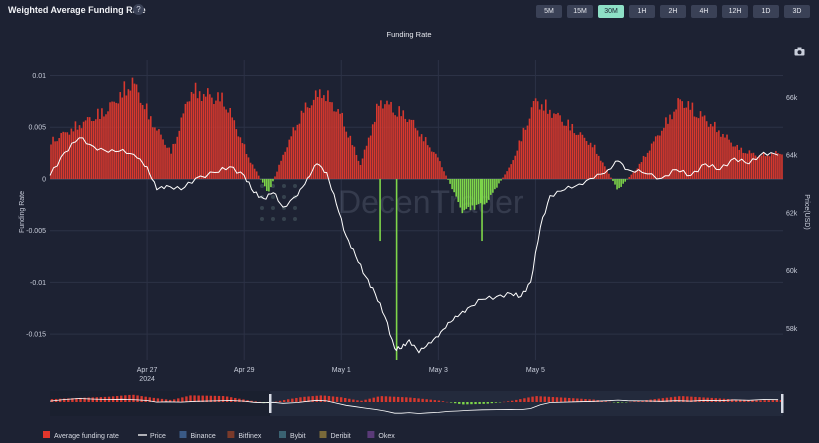 The width and height of the screenshot is (819, 443). I want to click on timeframe-button-1d: 1D, so click(766, 11).